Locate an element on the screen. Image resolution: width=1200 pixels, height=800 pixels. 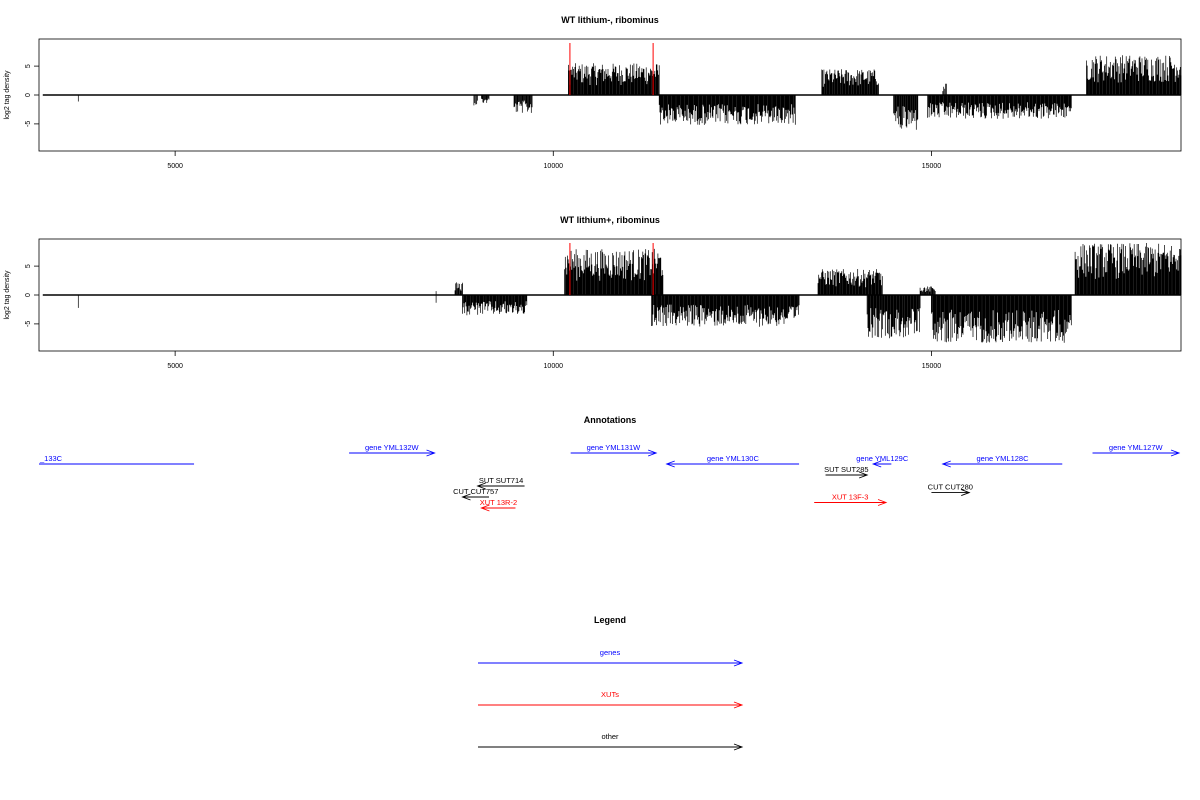
annotation-label: gene YML127W is located at coordinates (1136, 447).